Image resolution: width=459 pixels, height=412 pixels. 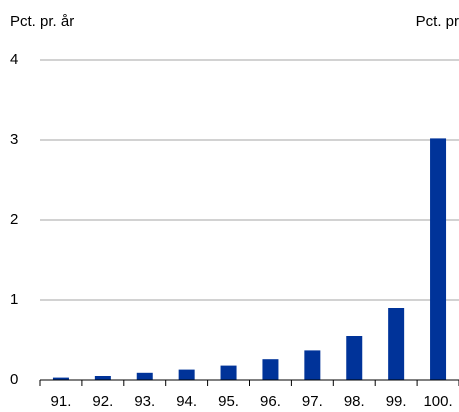 I want to click on y-tick-label: 4, so click(x=14, y=59).